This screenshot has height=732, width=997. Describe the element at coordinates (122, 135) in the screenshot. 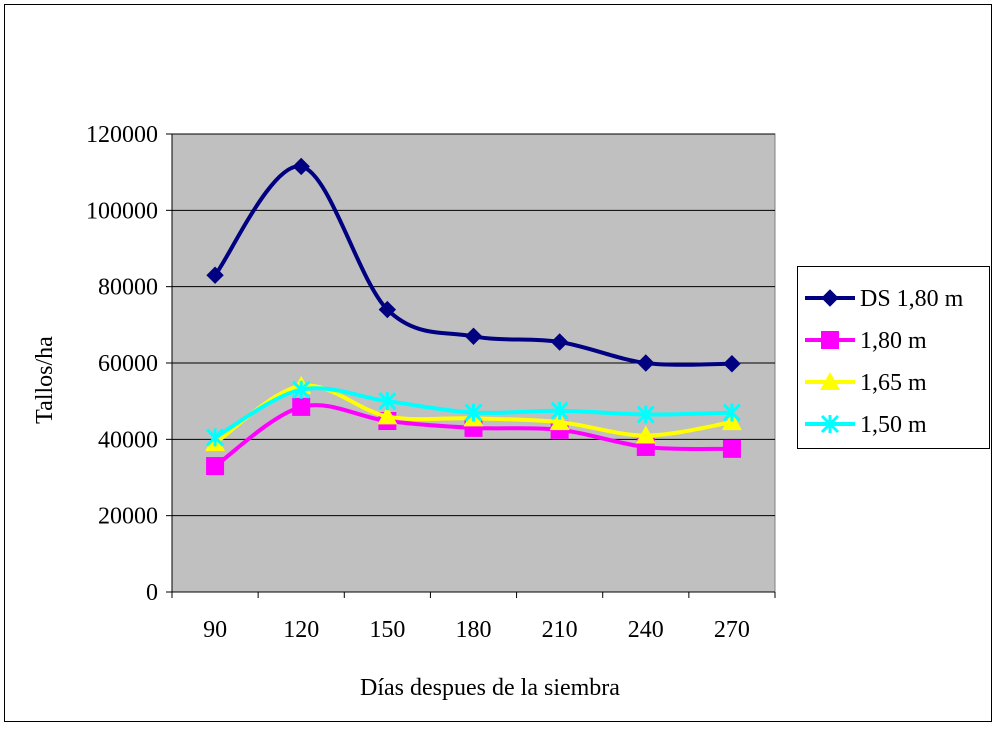

I see `y-tick-label: 120000` at that location.